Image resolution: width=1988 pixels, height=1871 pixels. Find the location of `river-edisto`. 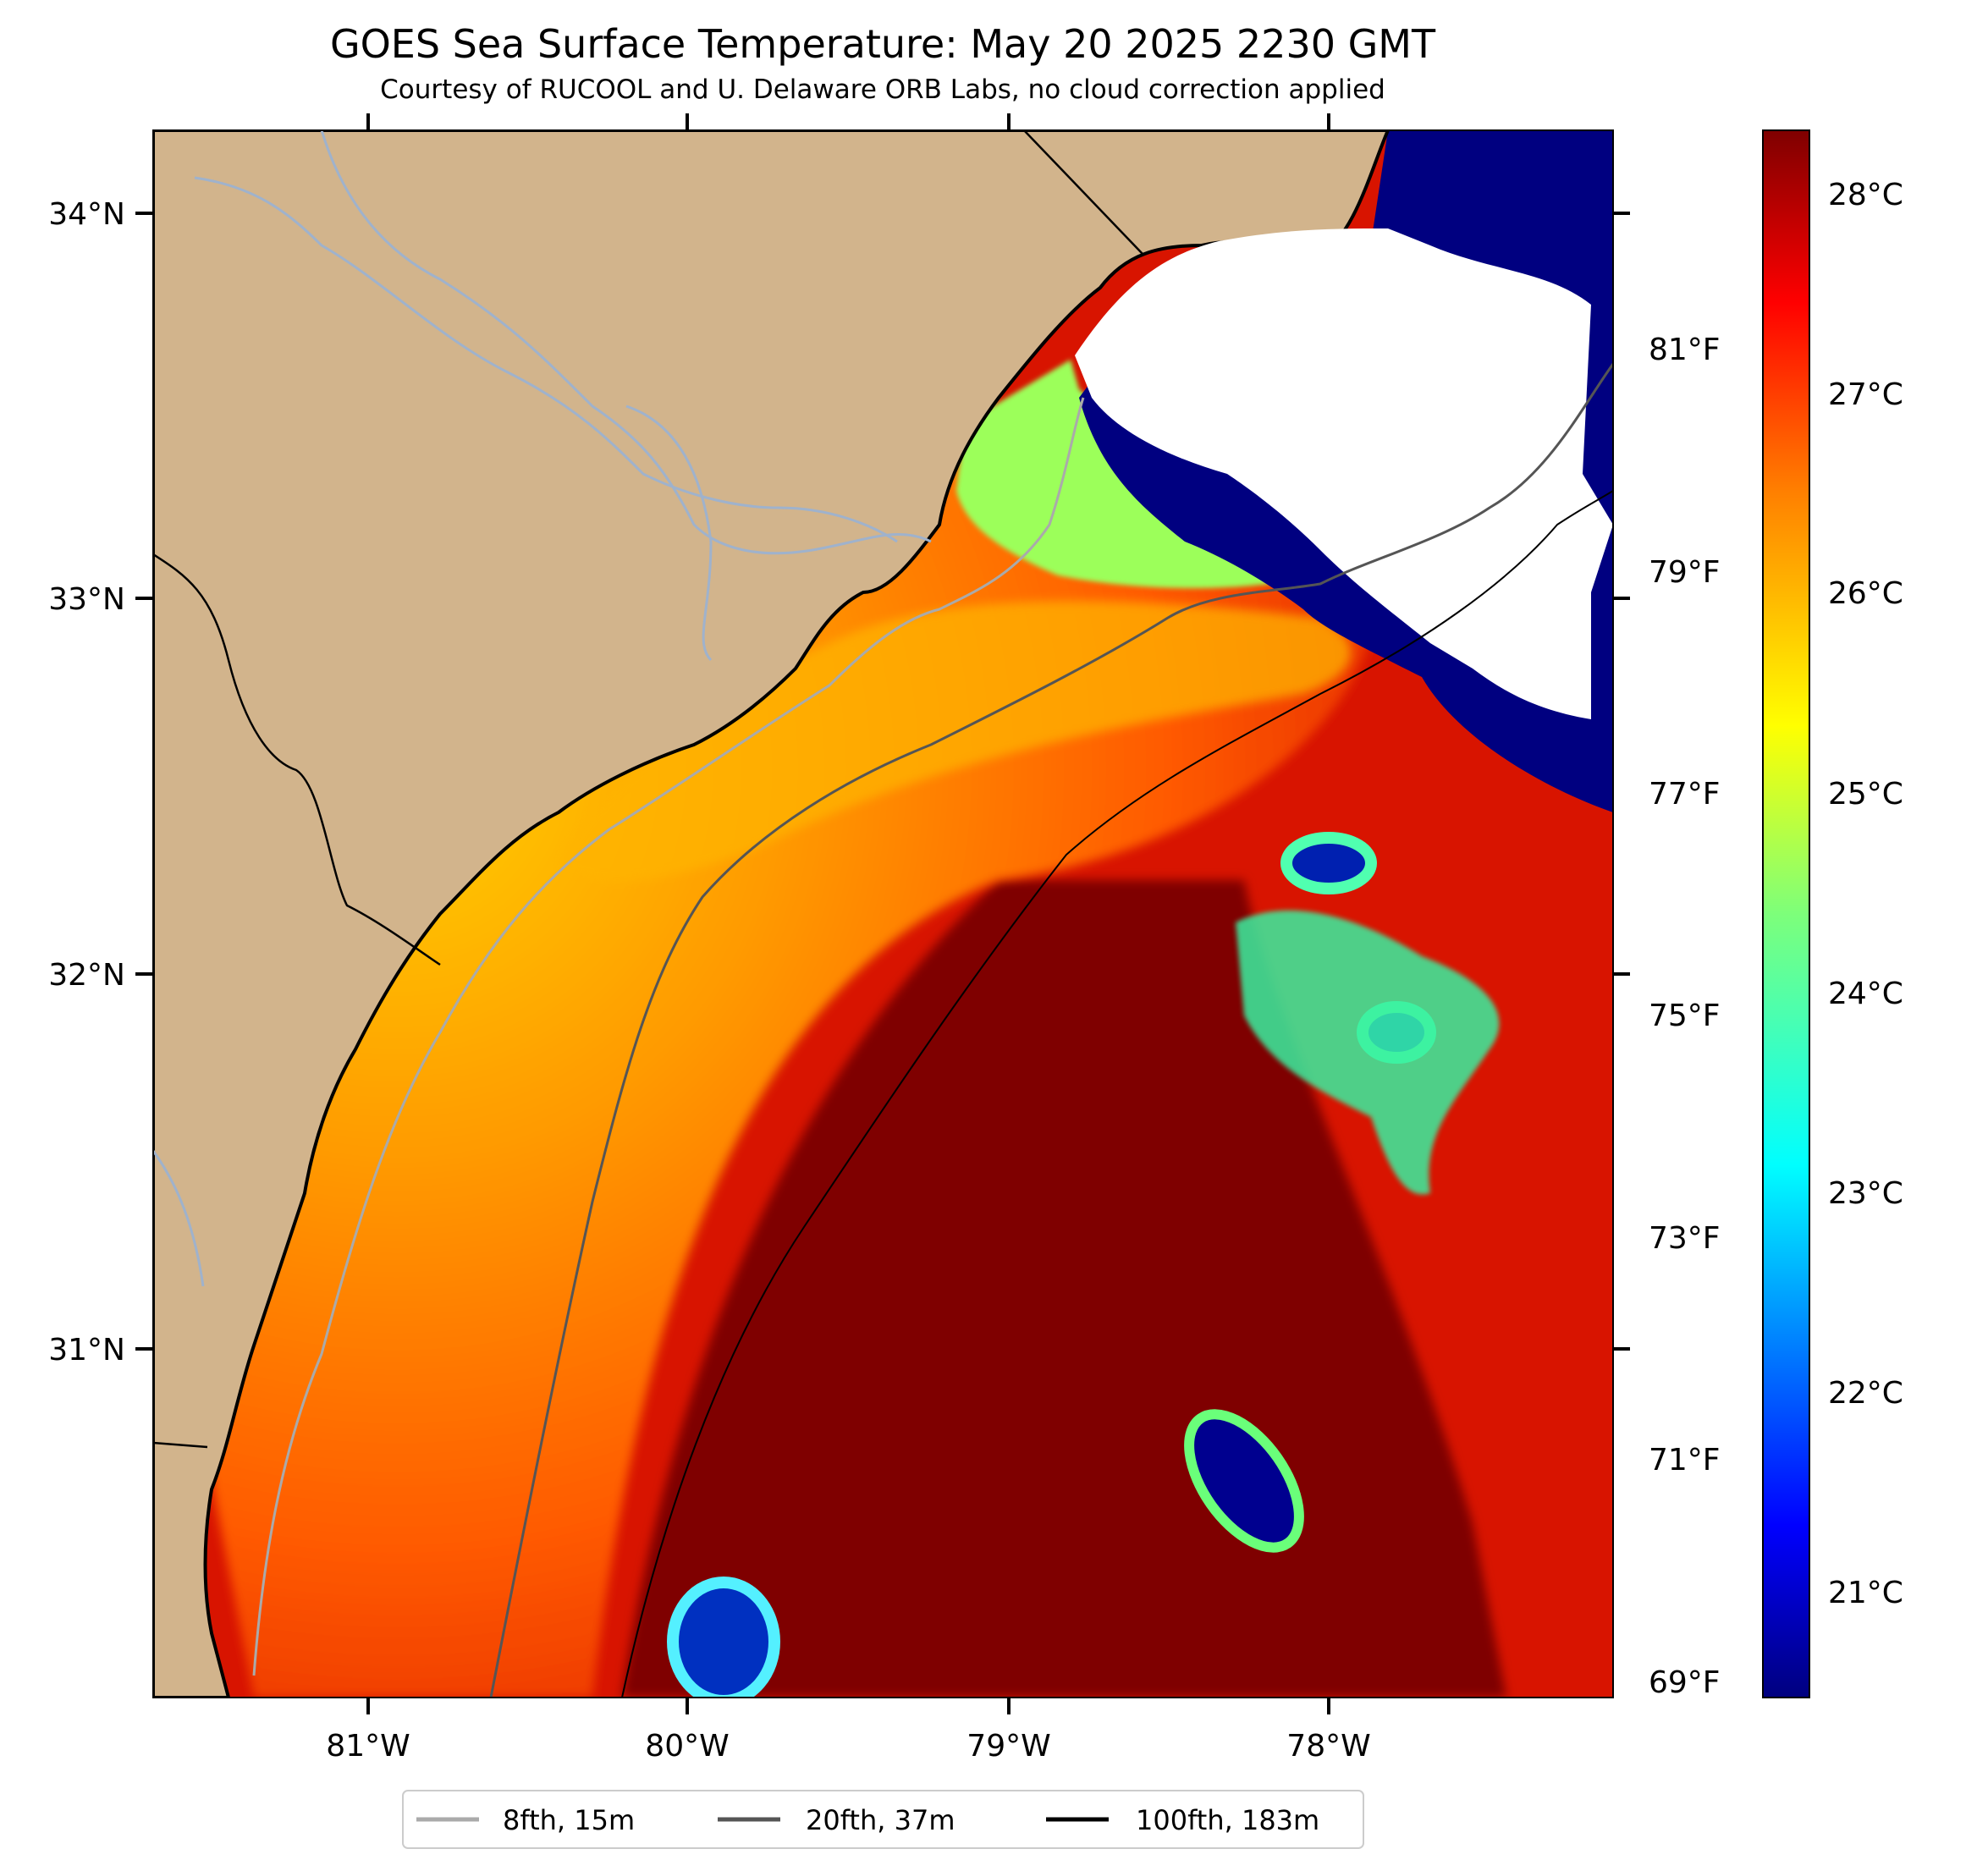

river-edisto is located at coordinates (669, 533).